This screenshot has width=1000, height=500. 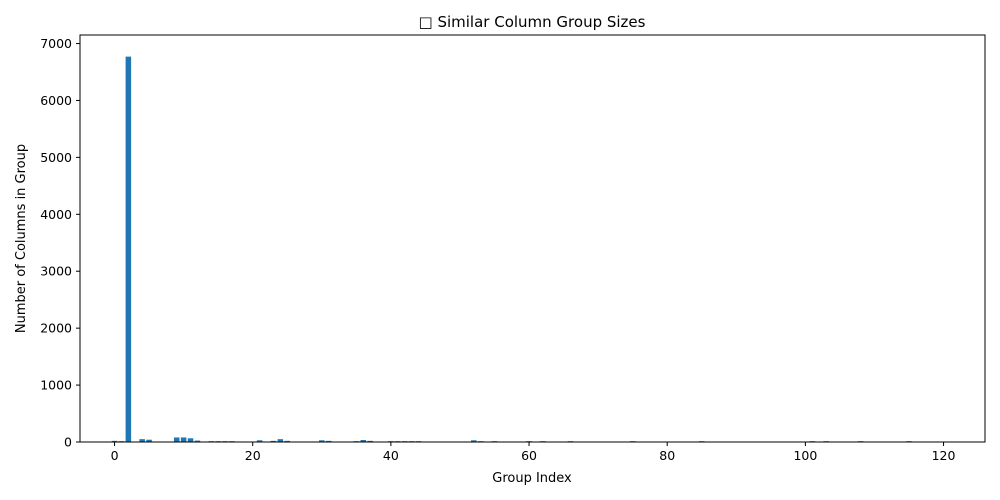 What do you see at coordinates (60, 243) in the screenshot?
I see `y-axis-ticks: 0 1000 2000 3000 4000 5000 6000 7000` at bounding box center [60, 243].